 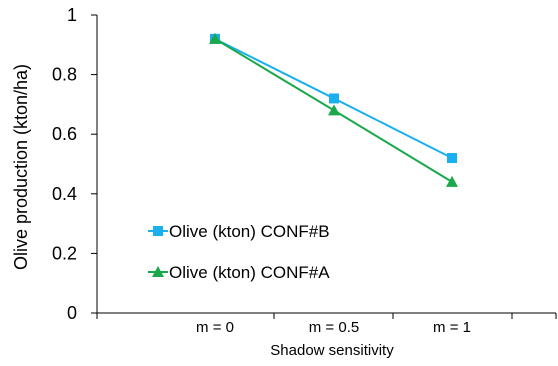 I want to click on legend: Olive (kton) CONF#B Olive (kton) CONF#A, so click(x=239, y=252).